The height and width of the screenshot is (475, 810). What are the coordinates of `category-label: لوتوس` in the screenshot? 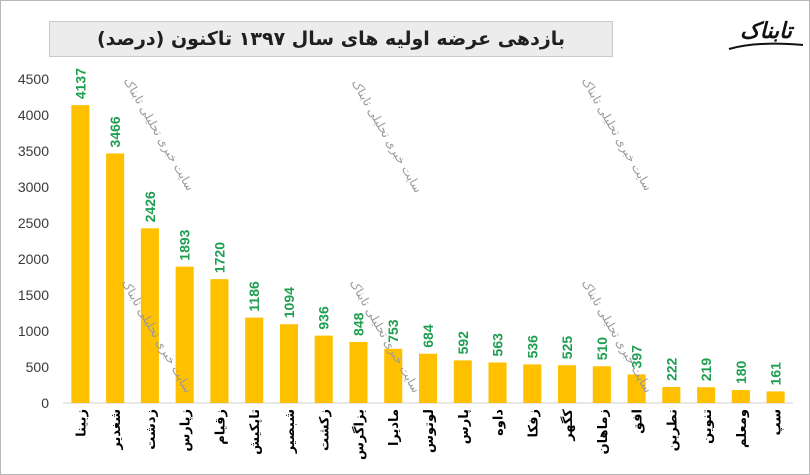 It's located at (429, 431).